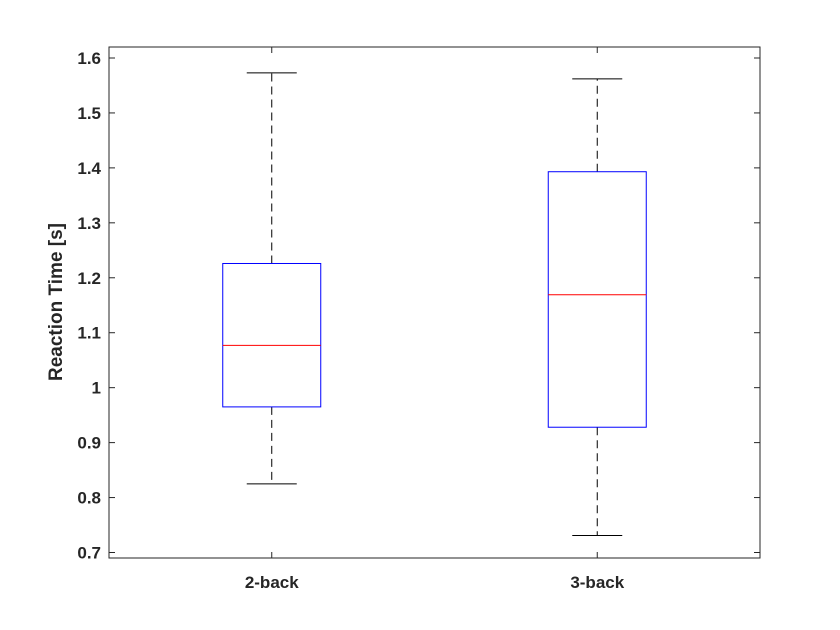 This screenshot has height=630, width=840. Describe the element at coordinates (89, 168) in the screenshot. I see `y-tick-label: 1.4` at that location.